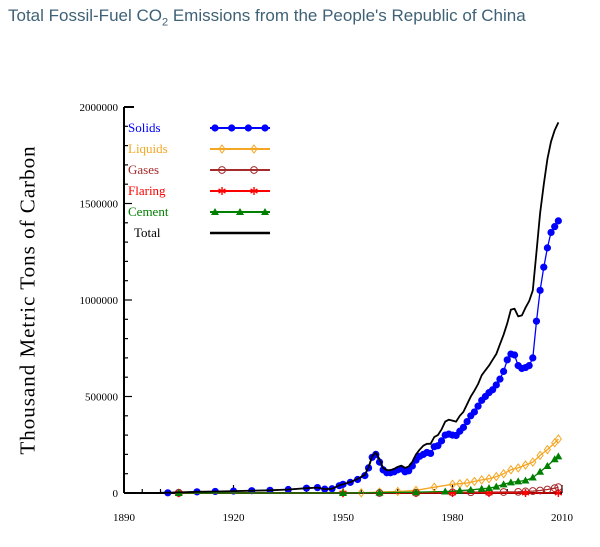 Image resolution: width=600 pixels, height=547 pixels. What do you see at coordinates (116, 494) in the screenshot?
I see `y-tick-label: 0` at bounding box center [116, 494].